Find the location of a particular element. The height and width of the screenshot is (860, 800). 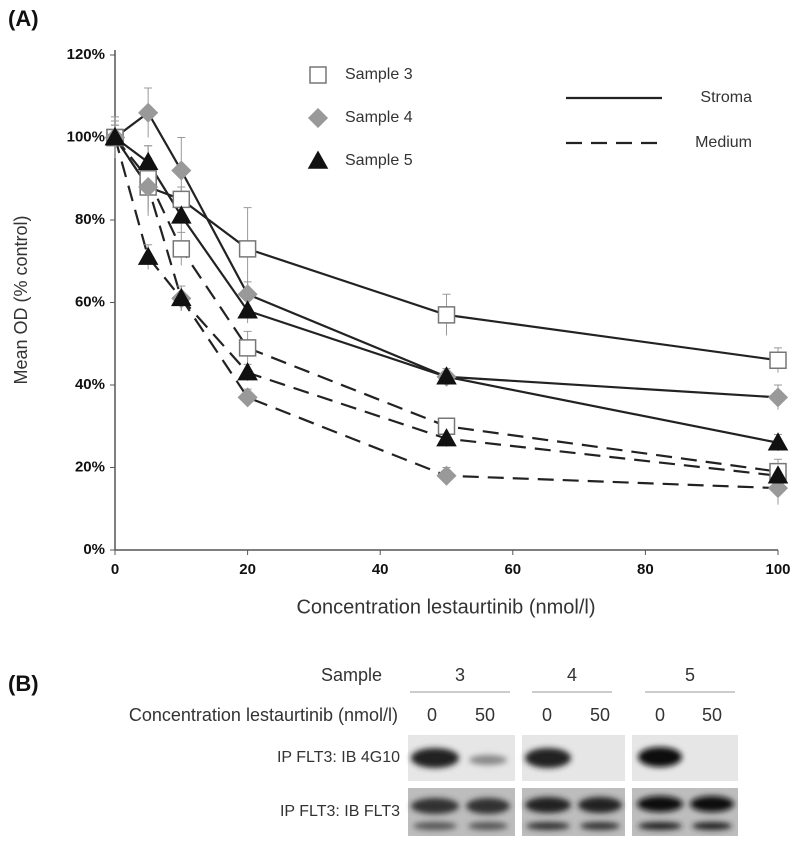

panel-label: (B) is located at coordinates (23, 683).